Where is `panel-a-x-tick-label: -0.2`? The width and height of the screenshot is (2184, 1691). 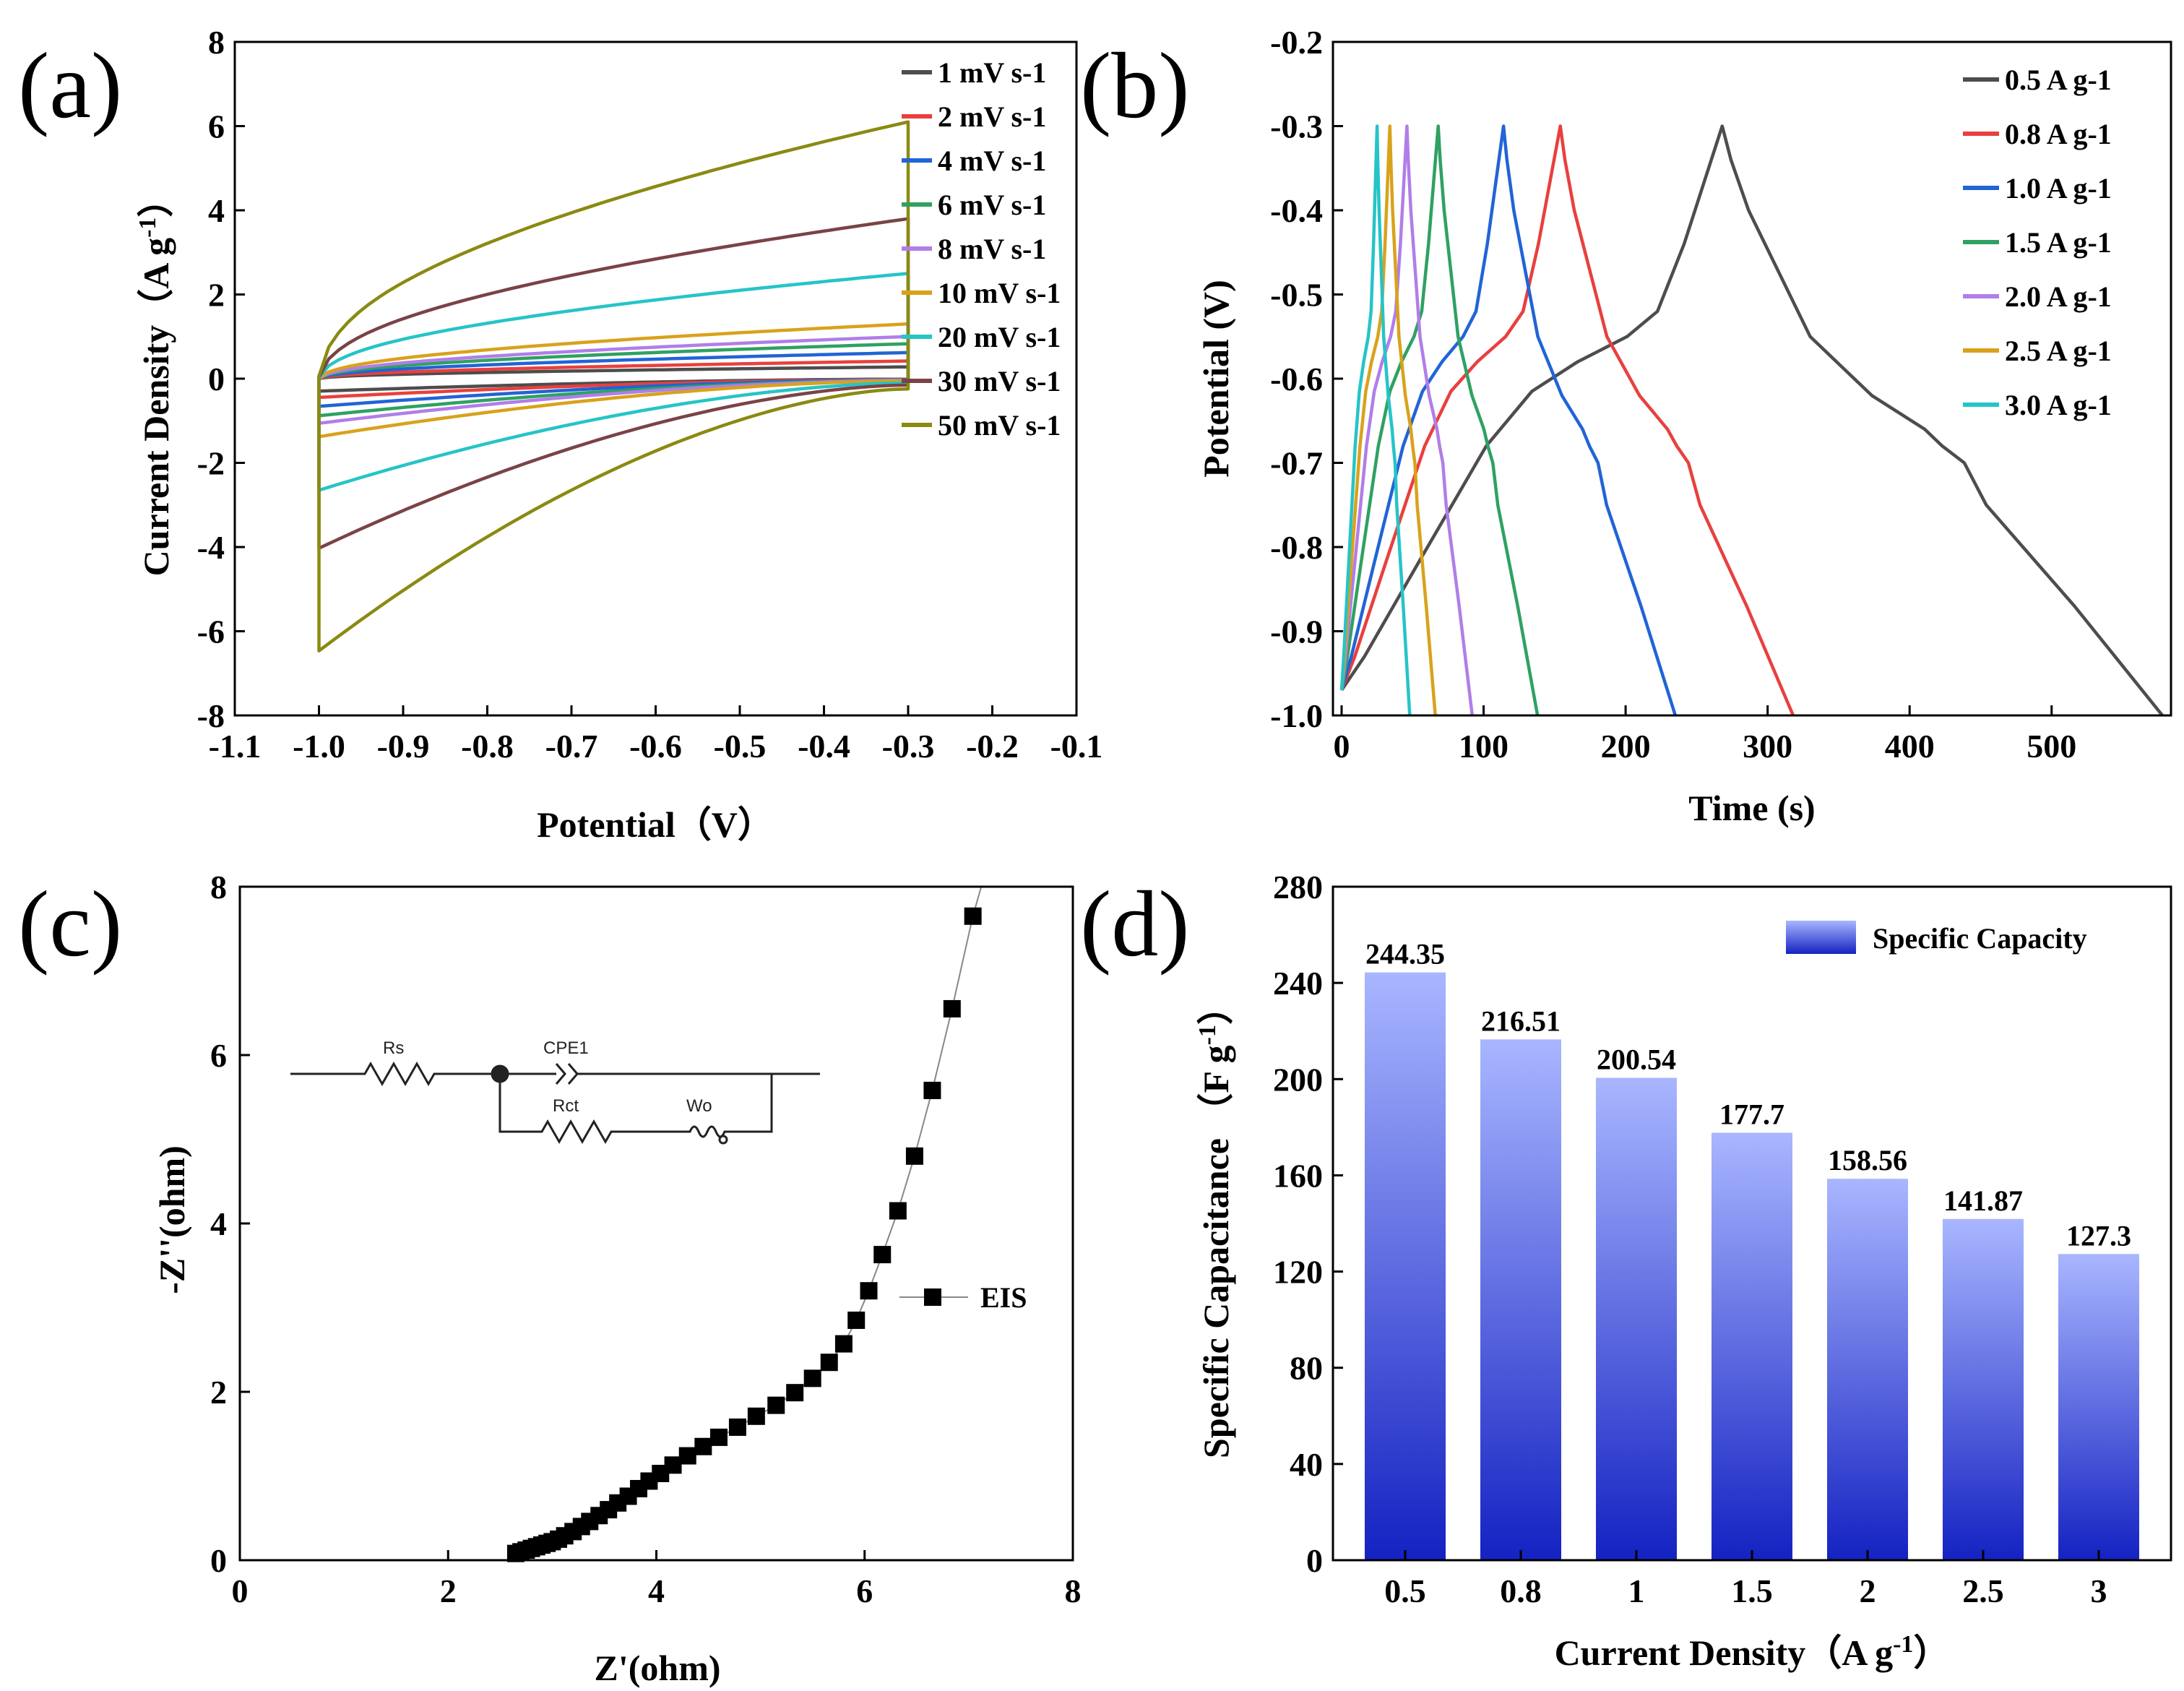 panel-a-x-tick-label: -0.2 is located at coordinates (992, 746).